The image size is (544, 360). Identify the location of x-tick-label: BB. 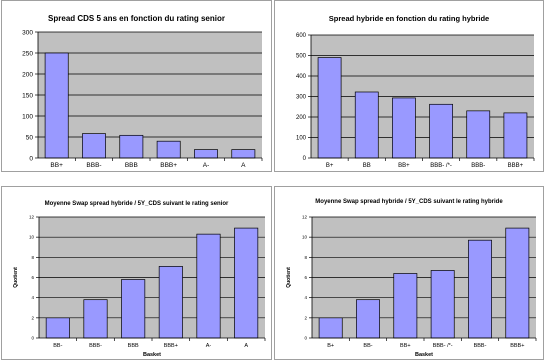
(367, 166).